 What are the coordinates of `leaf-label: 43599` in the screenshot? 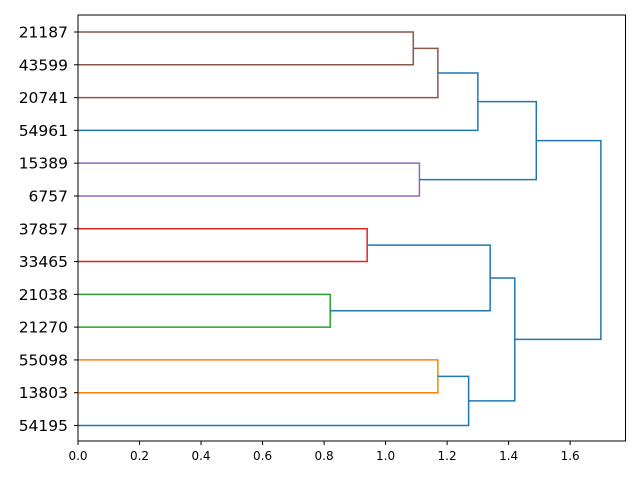 It's located at (43, 65).